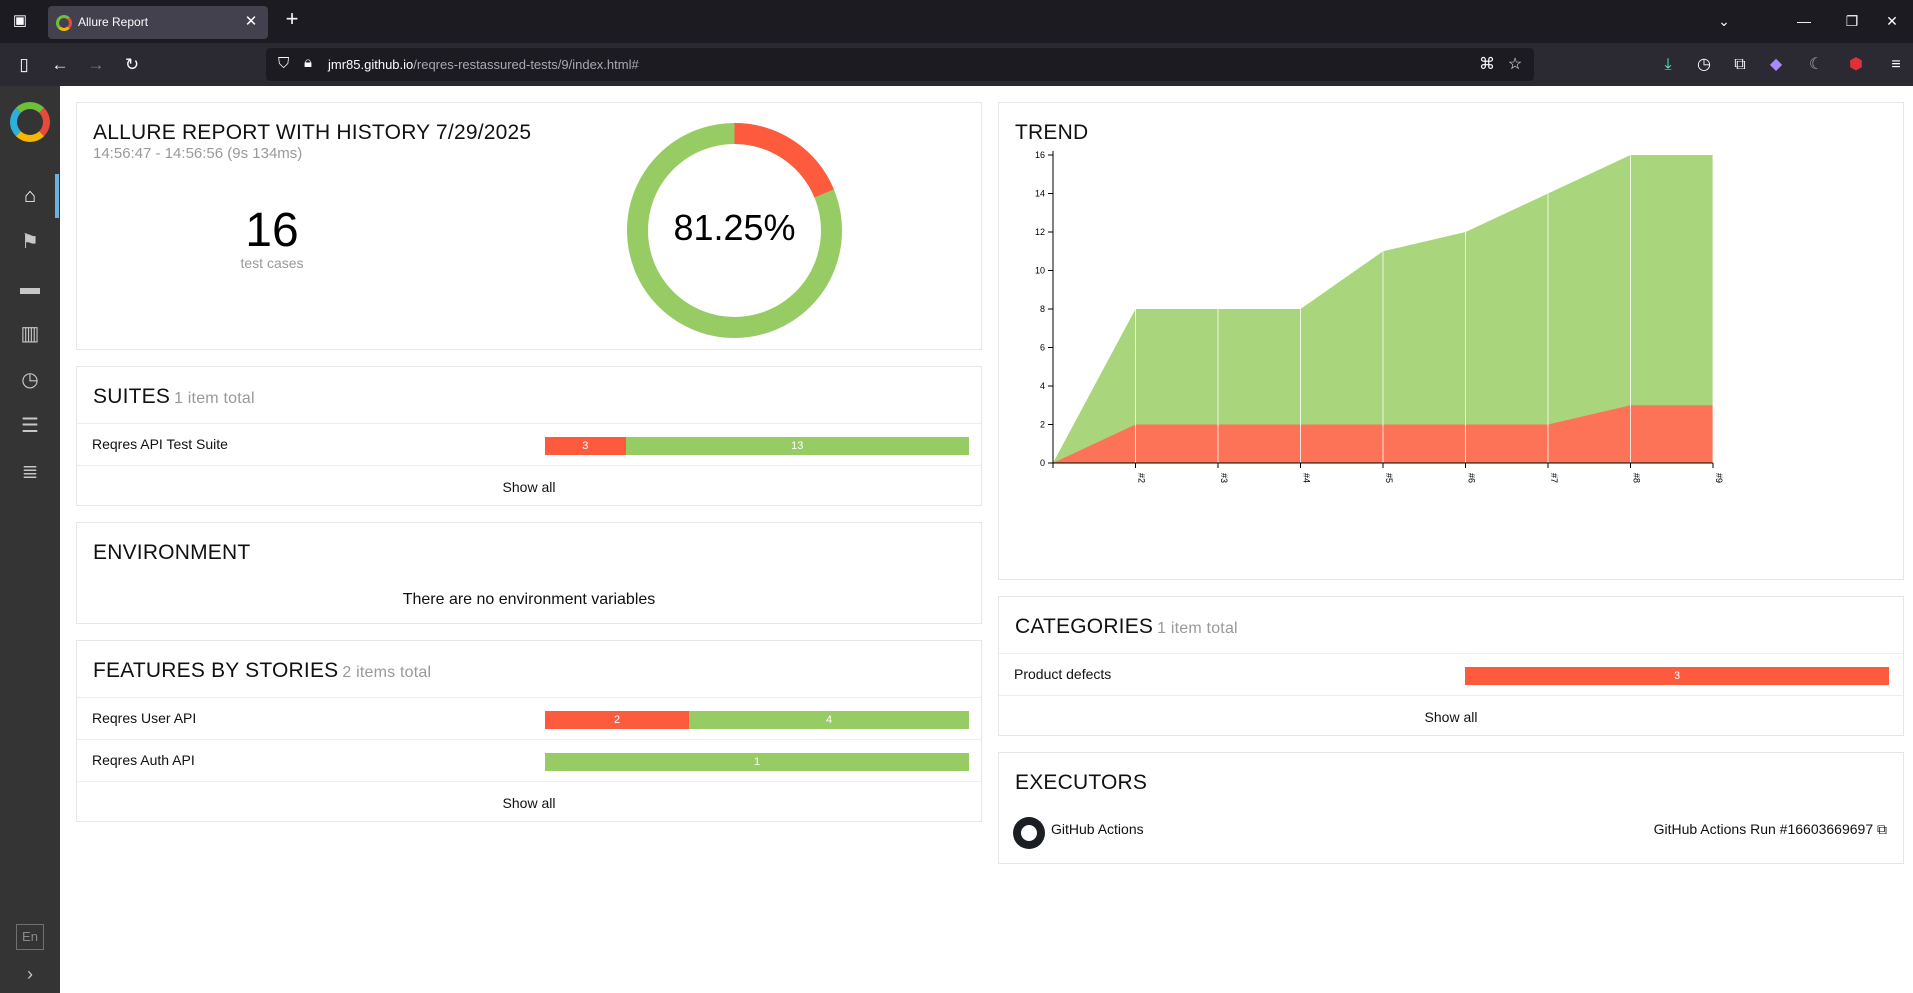 The height and width of the screenshot is (993, 1913). What do you see at coordinates (1852, 21) in the screenshot?
I see `restore-icon: ❐` at bounding box center [1852, 21].